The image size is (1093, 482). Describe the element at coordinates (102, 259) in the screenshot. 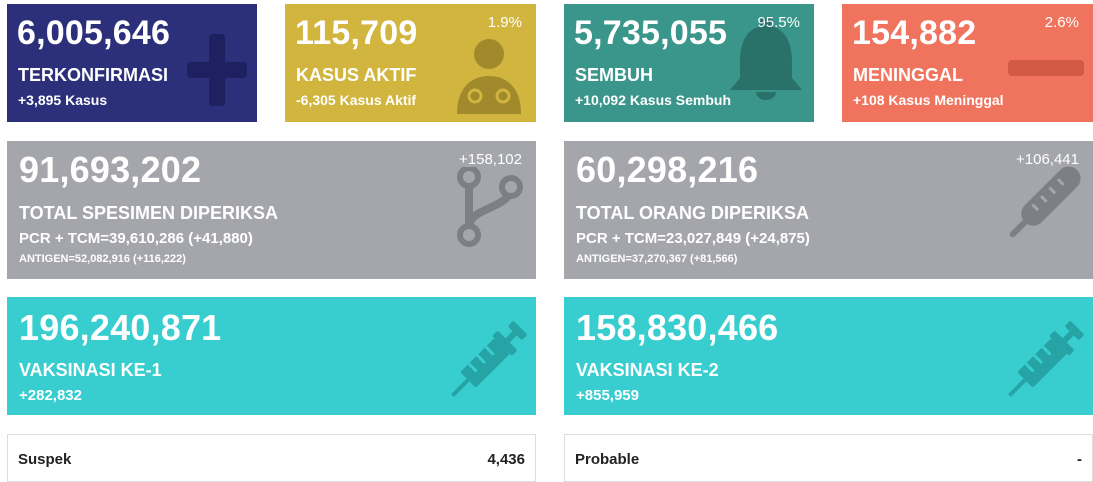

I see `specimens-antigen: ANTIGEN=52,082,916 (+116,222)` at that location.